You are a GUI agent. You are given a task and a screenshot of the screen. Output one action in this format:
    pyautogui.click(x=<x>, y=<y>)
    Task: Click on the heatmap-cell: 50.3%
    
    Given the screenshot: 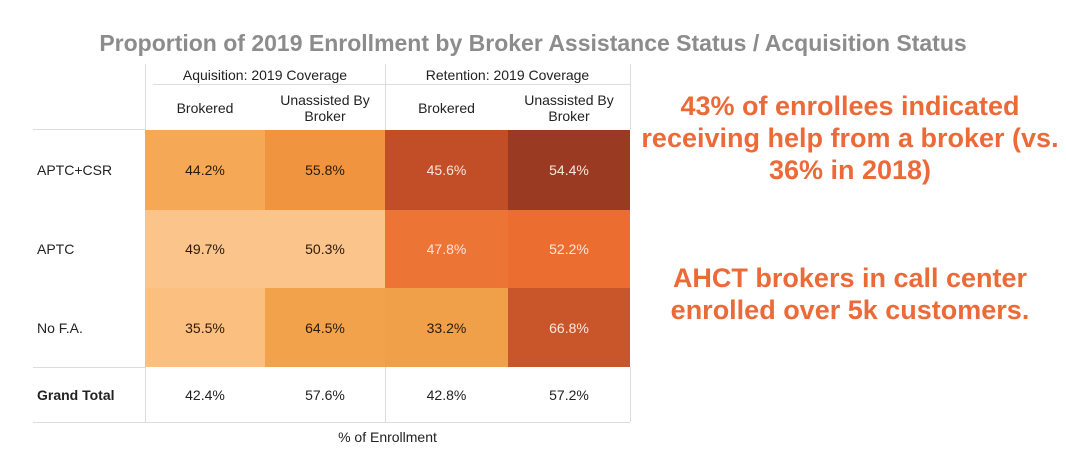 What is the action you would take?
    pyautogui.click(x=325, y=249)
    